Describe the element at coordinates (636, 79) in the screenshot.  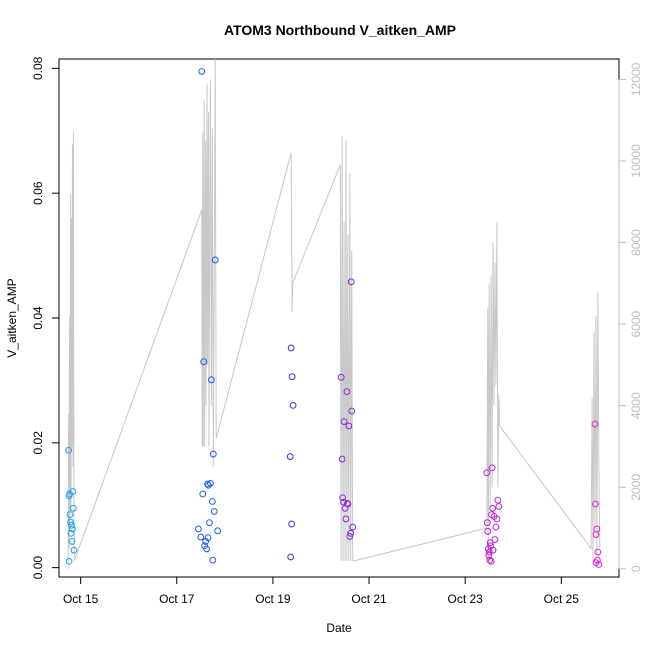
I see `secondary-y-tick-label: 12000` at that location.